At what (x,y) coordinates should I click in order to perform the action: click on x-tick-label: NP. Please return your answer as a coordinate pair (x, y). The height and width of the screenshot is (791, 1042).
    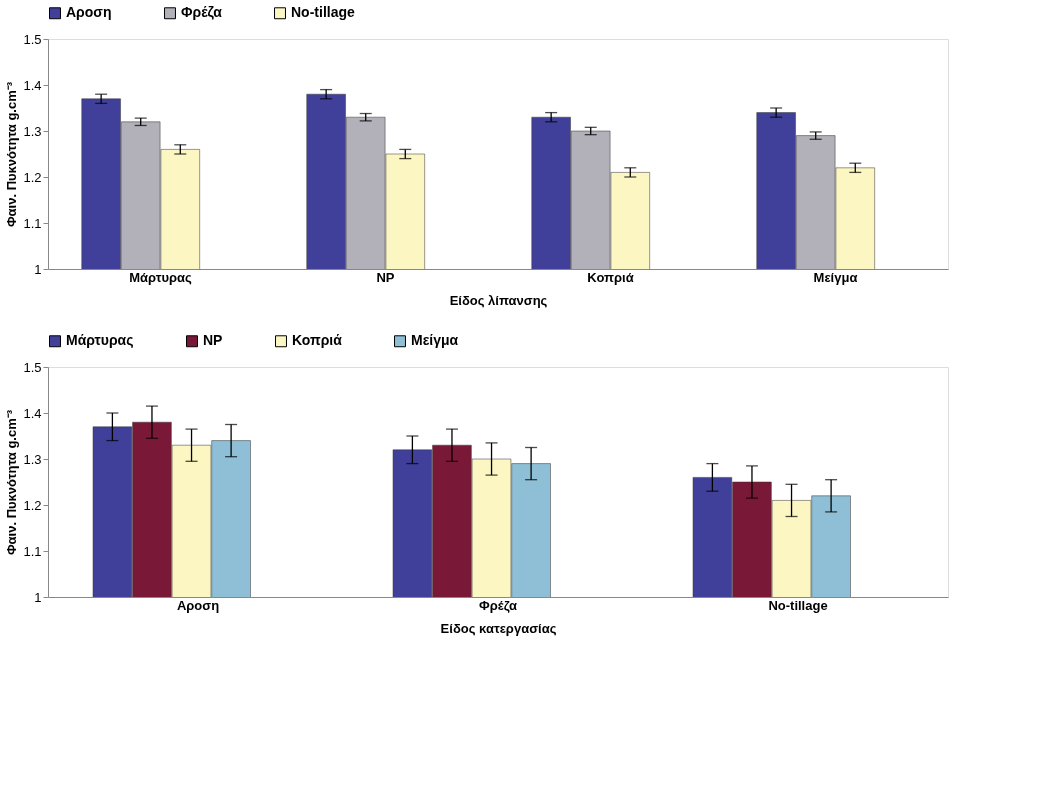
    Looking at the image, I should click on (385, 277).